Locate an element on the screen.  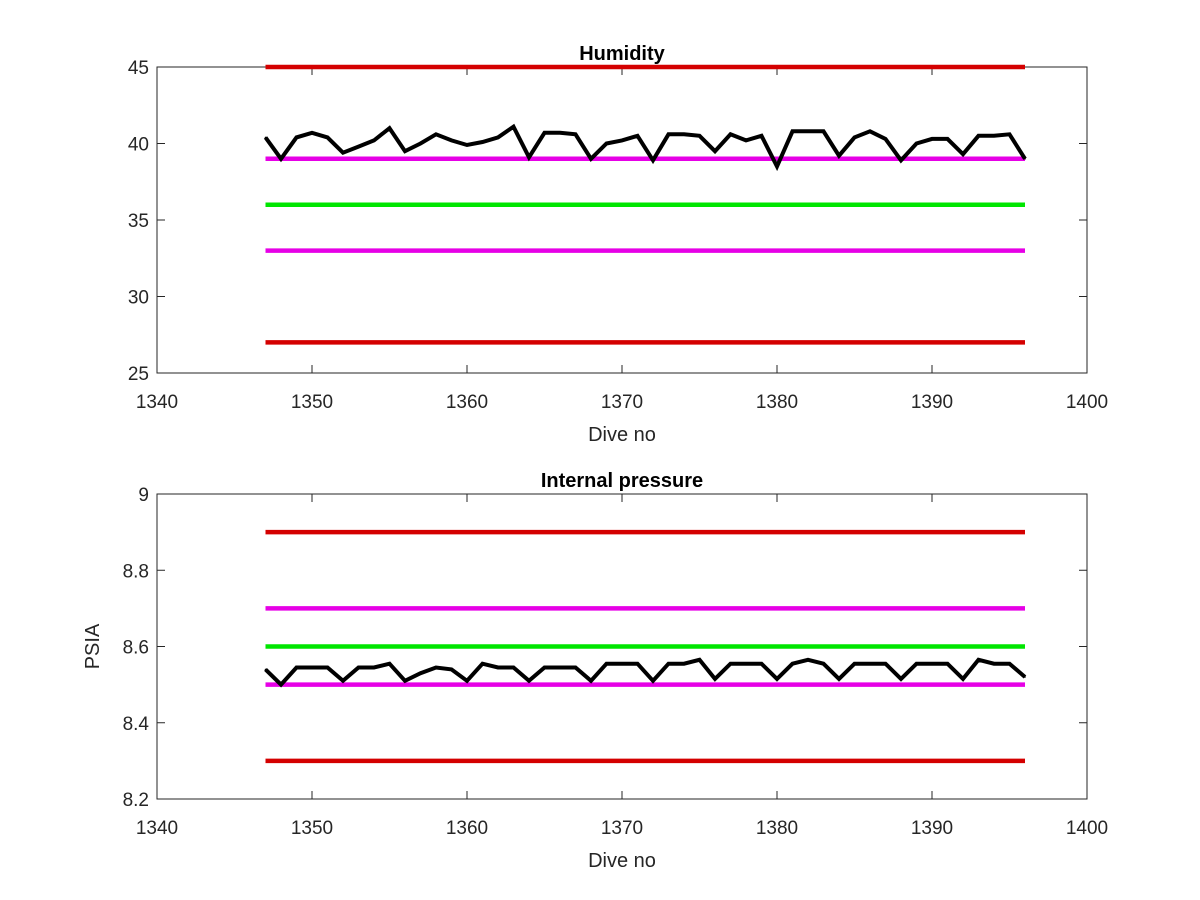
y-tick-label: 25 is located at coordinates (138, 374).